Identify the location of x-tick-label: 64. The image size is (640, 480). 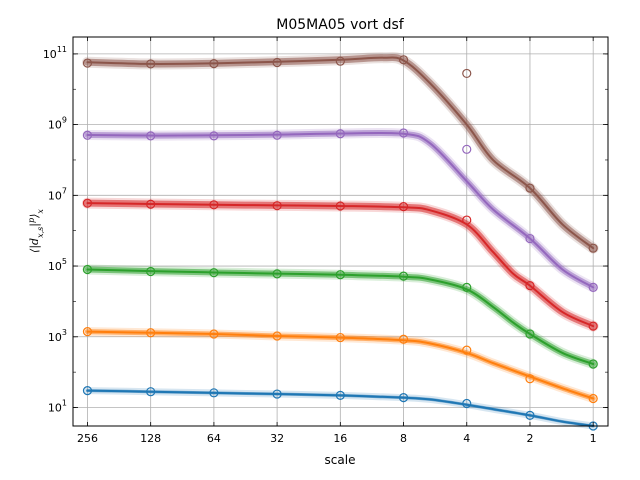
(214, 438).